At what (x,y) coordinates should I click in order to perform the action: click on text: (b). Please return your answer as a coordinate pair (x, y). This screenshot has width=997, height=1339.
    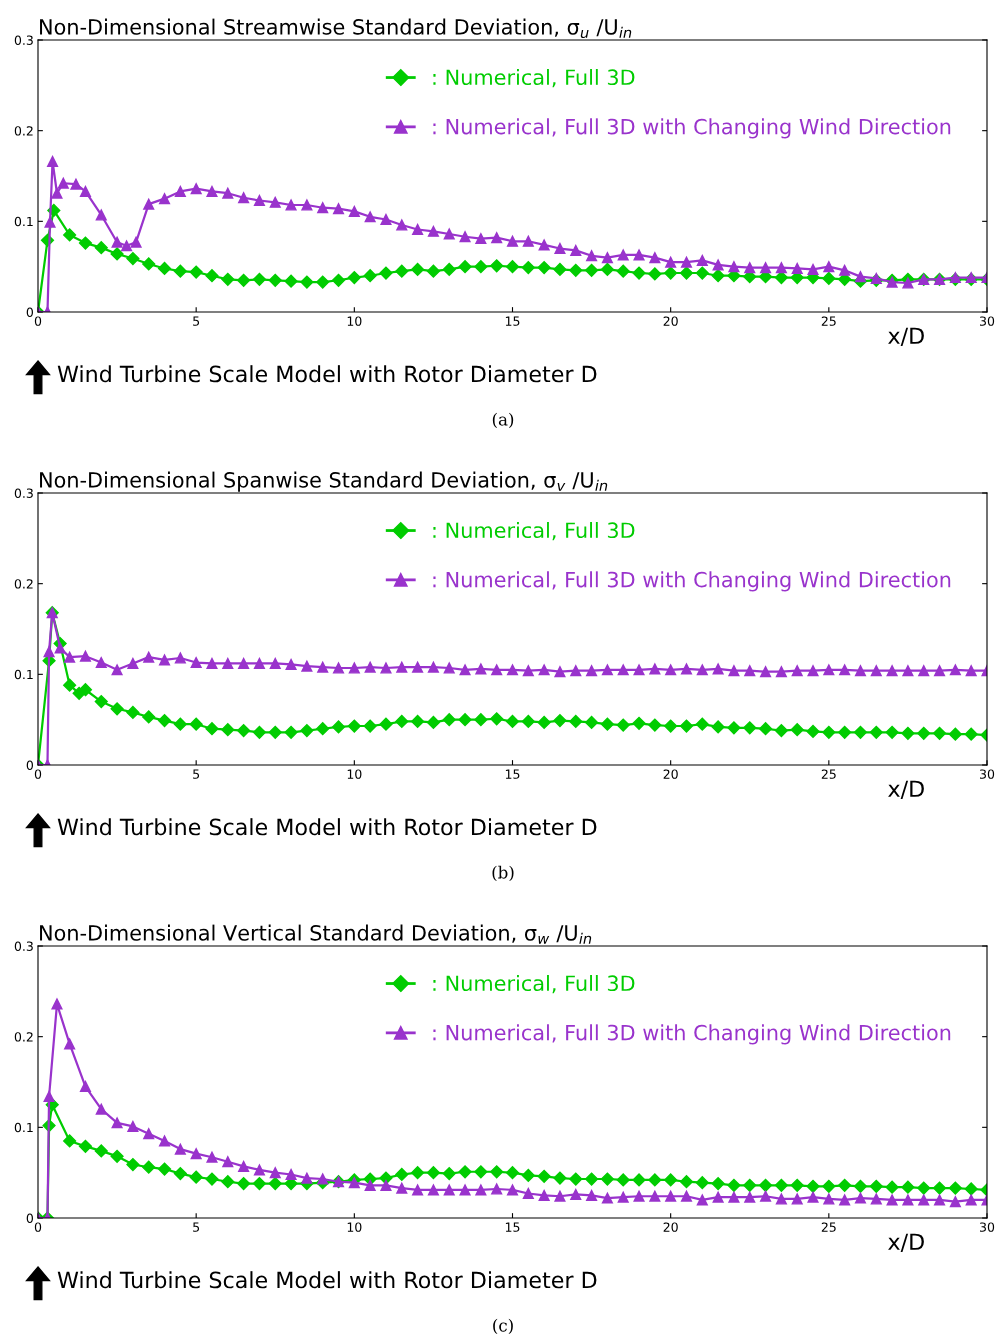
    Looking at the image, I should click on (503, 873).